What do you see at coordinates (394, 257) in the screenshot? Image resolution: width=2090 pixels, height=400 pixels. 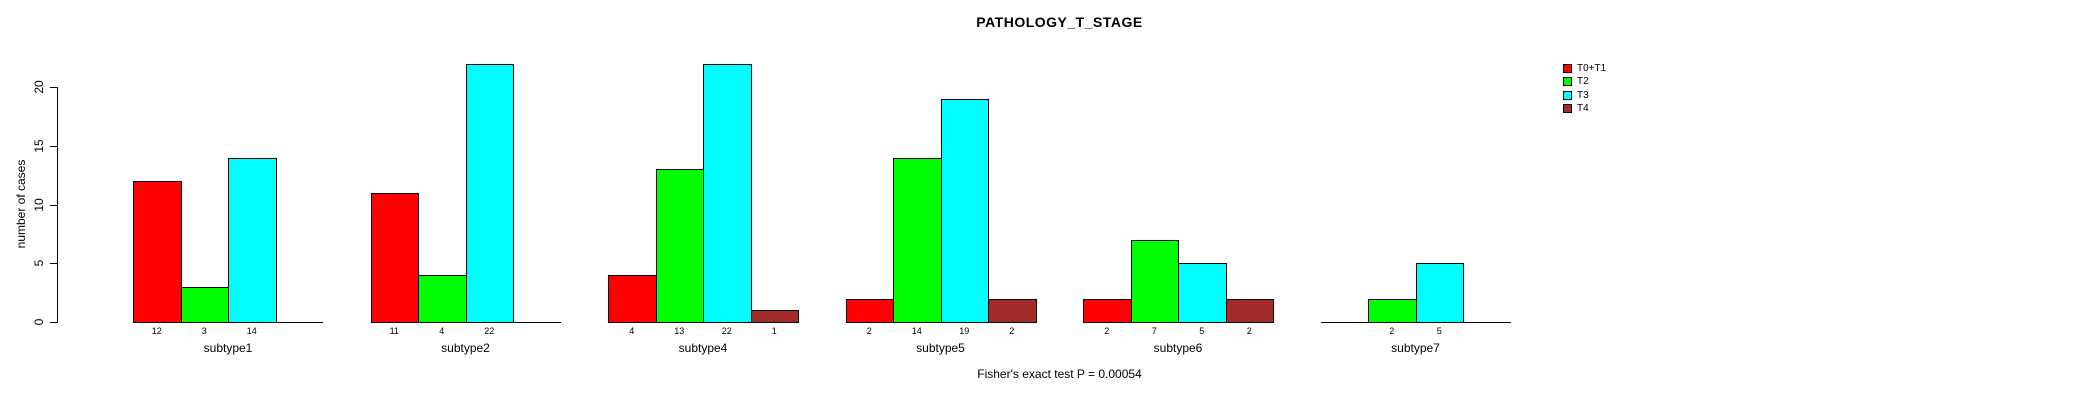 I see `bar-subtype2-T0+T1` at bounding box center [394, 257].